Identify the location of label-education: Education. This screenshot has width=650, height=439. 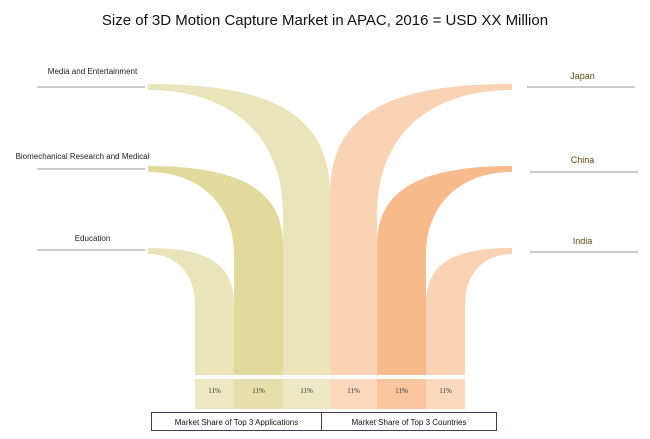
(92, 238).